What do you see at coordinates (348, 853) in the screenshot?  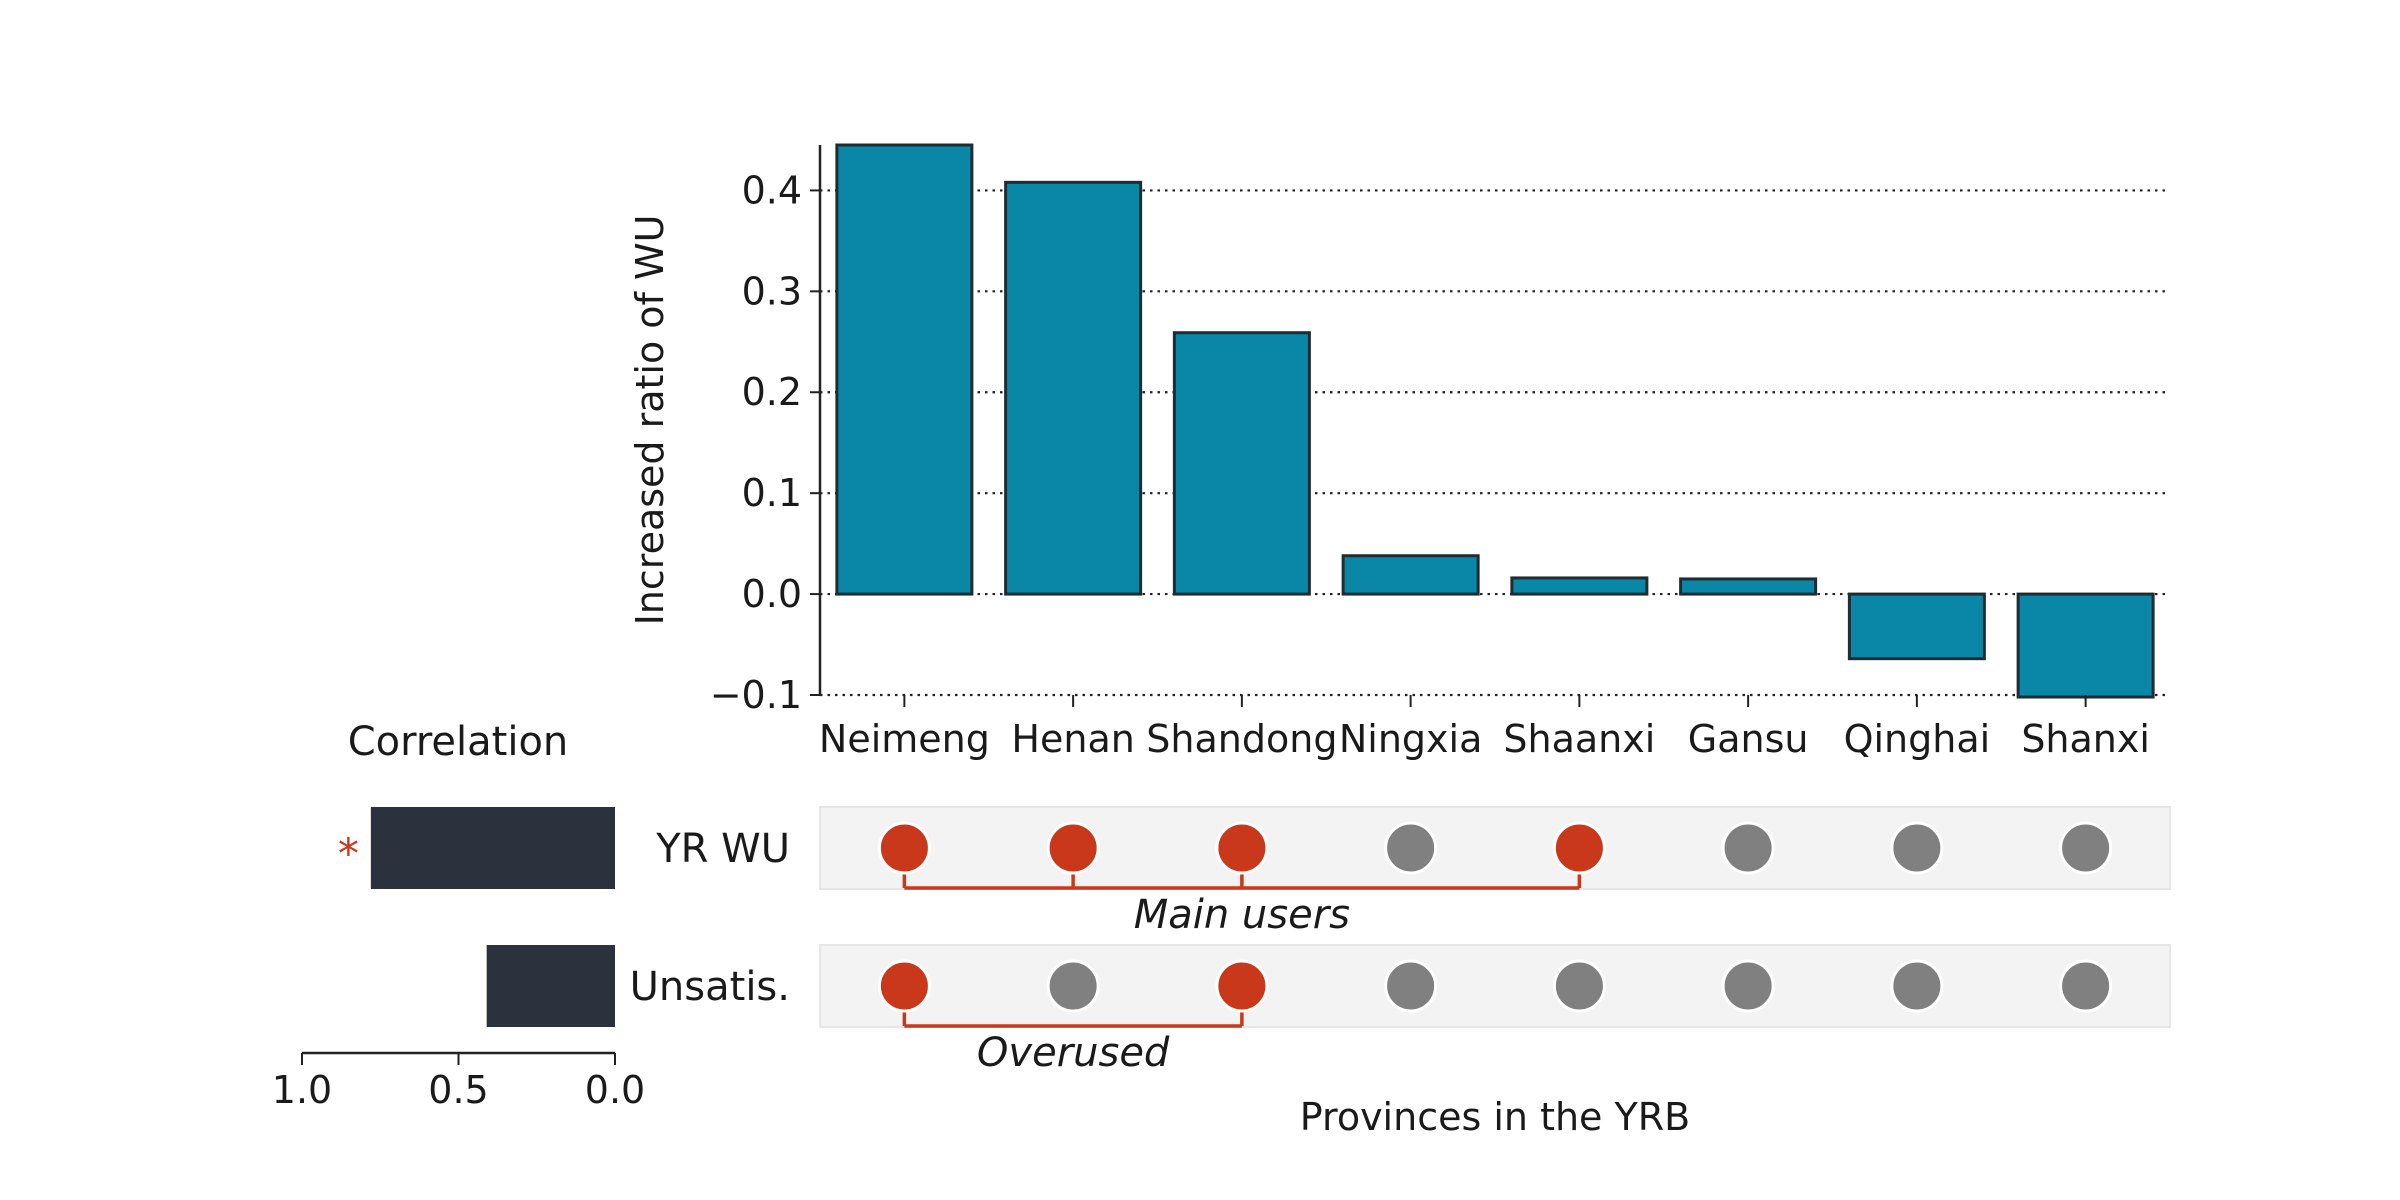 I see `significance-marker: *` at bounding box center [348, 853].